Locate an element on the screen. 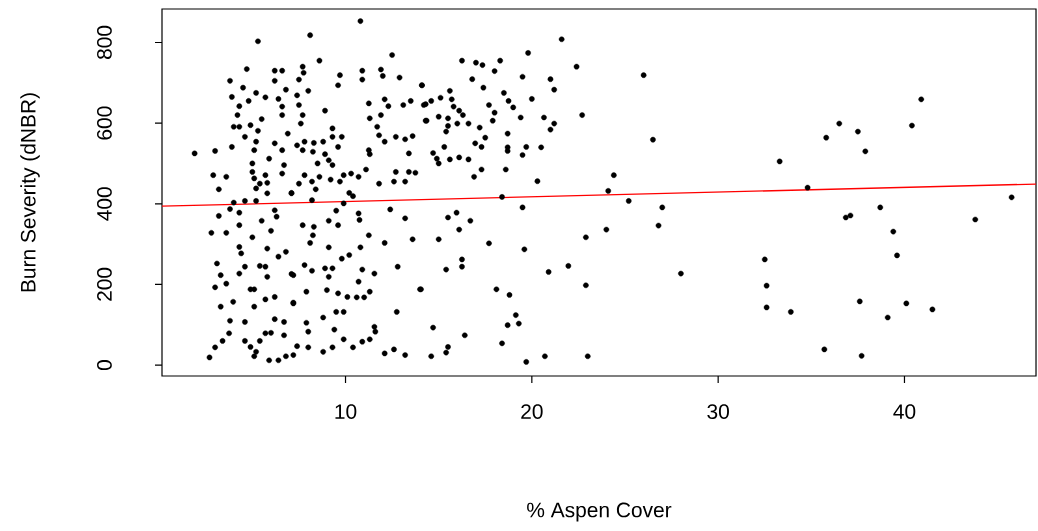 The width and height of the screenshot is (1038, 531). x-tick-label: 40 is located at coordinates (904, 411).